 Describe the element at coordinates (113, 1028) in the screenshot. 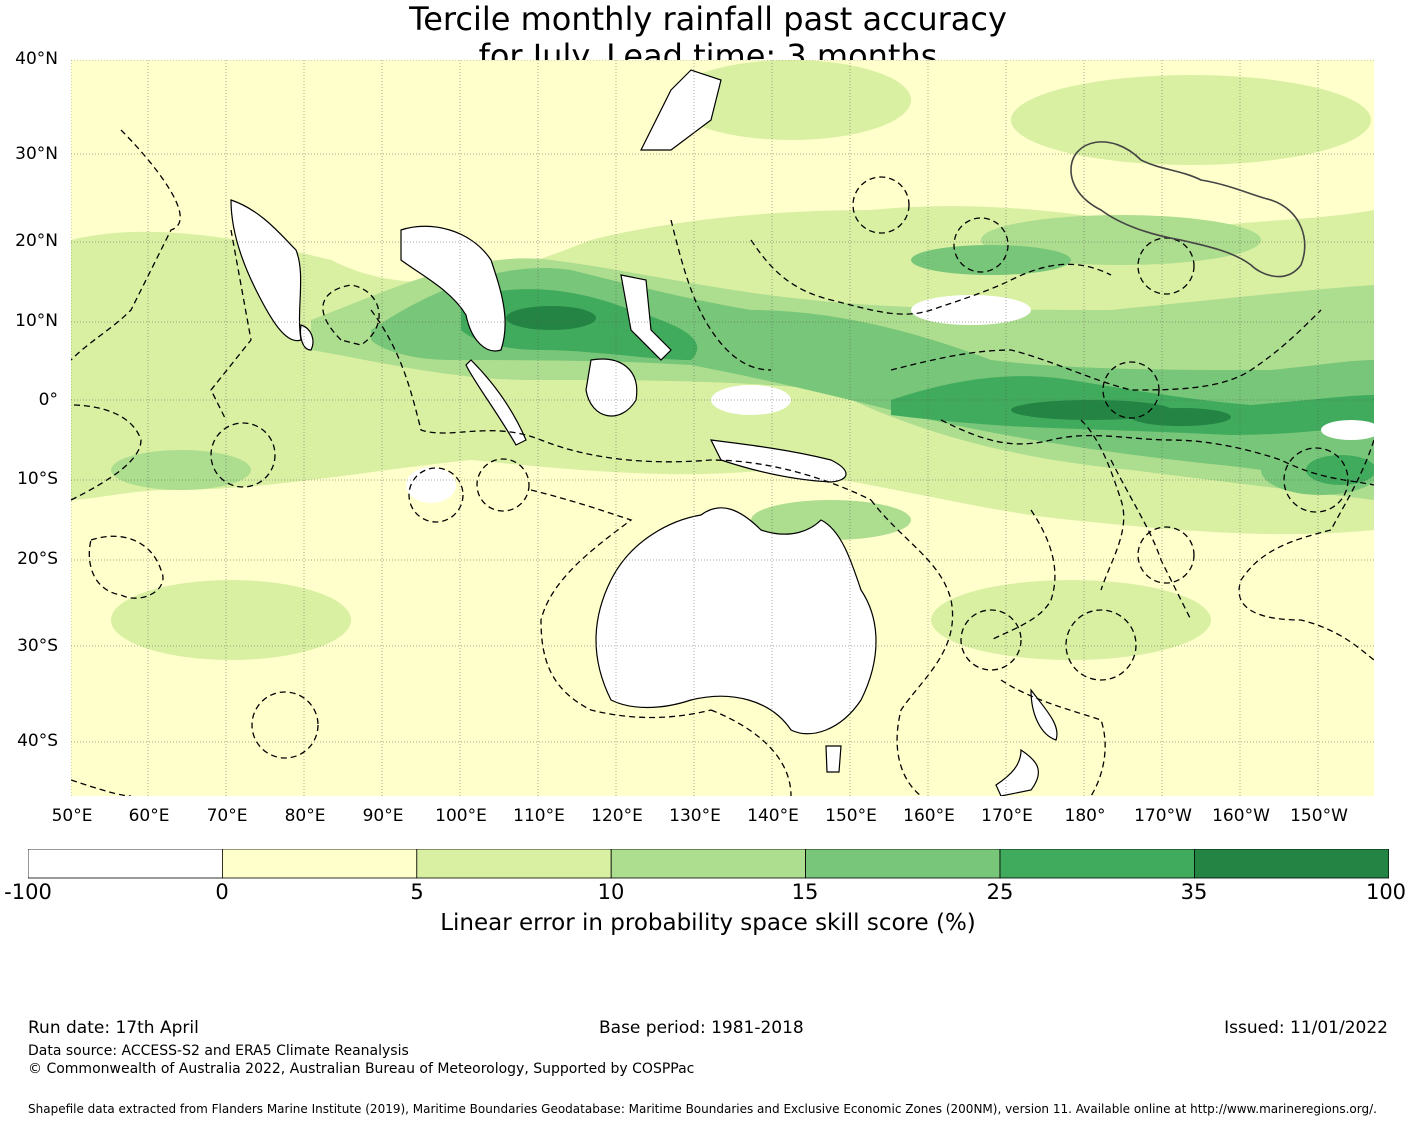

I see `run-date: Run date: 17th April` at that location.